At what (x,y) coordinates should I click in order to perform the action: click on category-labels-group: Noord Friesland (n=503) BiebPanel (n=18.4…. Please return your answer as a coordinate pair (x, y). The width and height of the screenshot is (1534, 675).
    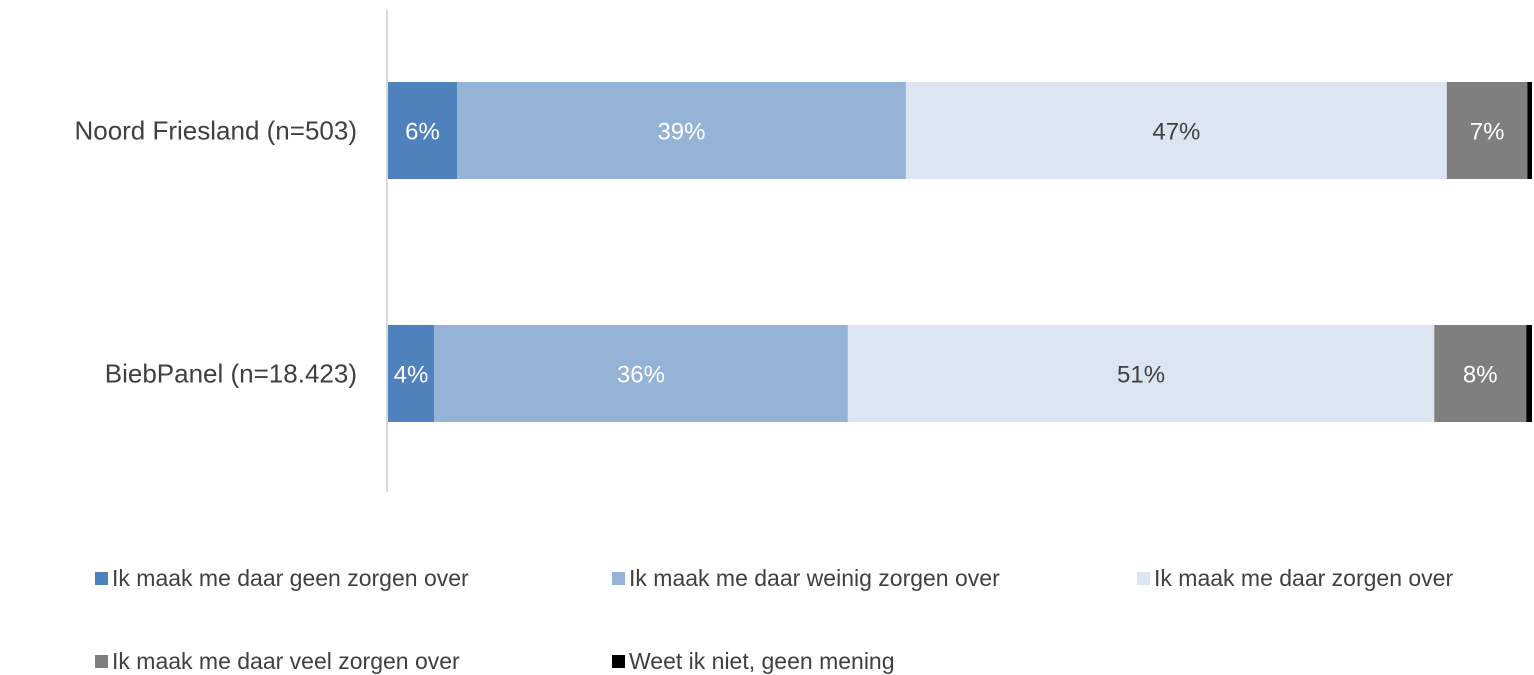
    Looking at the image, I should click on (215, 252).